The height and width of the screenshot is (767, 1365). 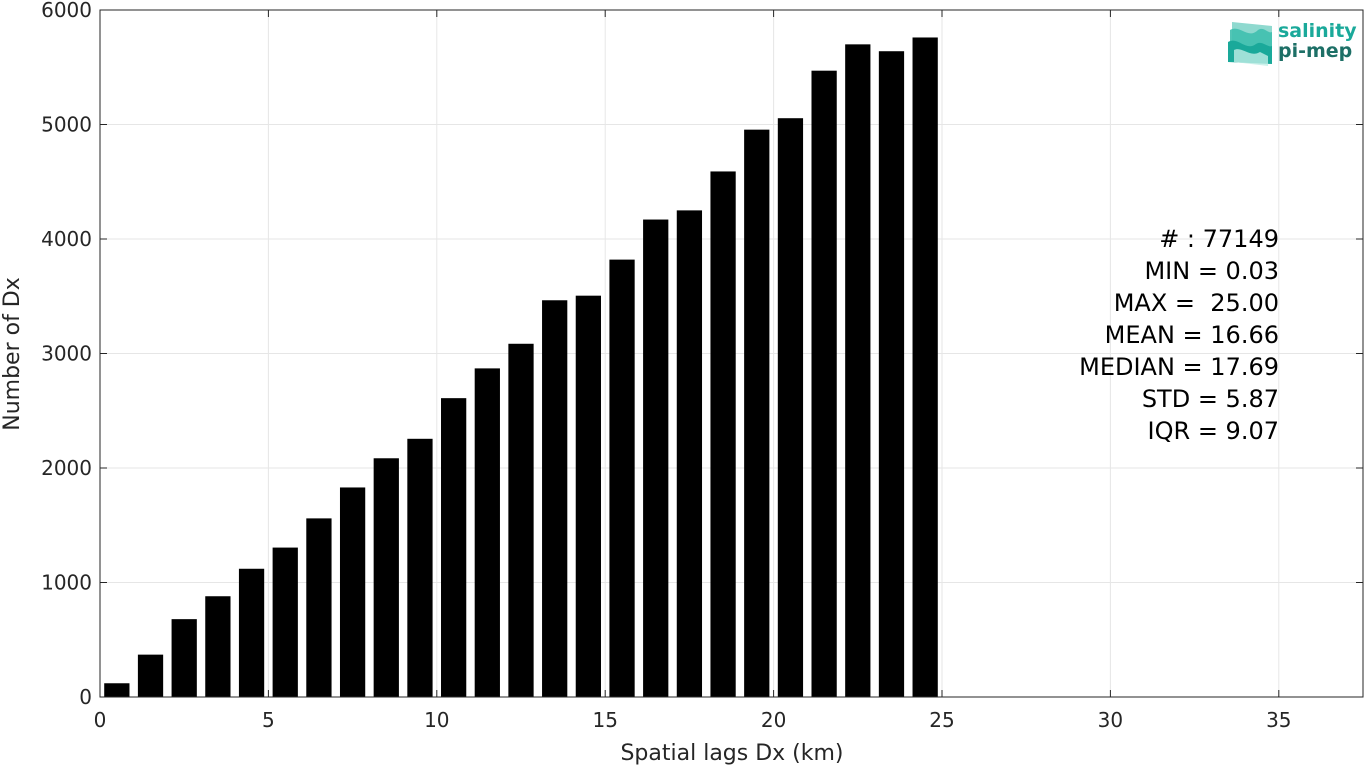 What do you see at coordinates (1213, 431) in the screenshot?
I see `stat-iqr: IQR = 9.07` at bounding box center [1213, 431].